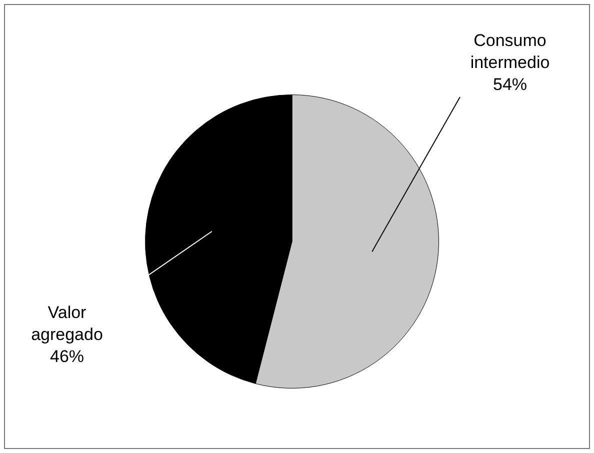 The image size is (594, 453). What do you see at coordinates (67, 323) in the screenshot?
I see `slice-label: Valor agregado` at bounding box center [67, 323].